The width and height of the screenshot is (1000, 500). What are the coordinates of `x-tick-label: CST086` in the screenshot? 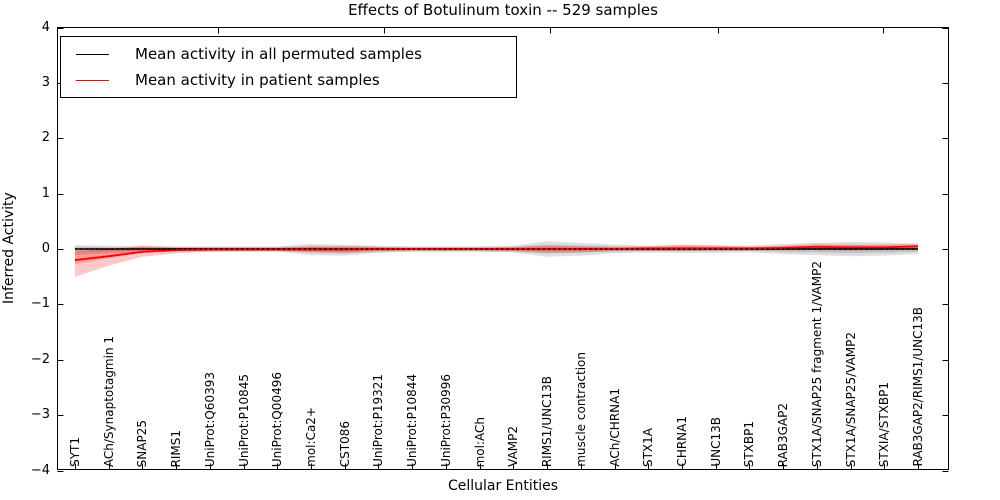 It's located at (344, 443).